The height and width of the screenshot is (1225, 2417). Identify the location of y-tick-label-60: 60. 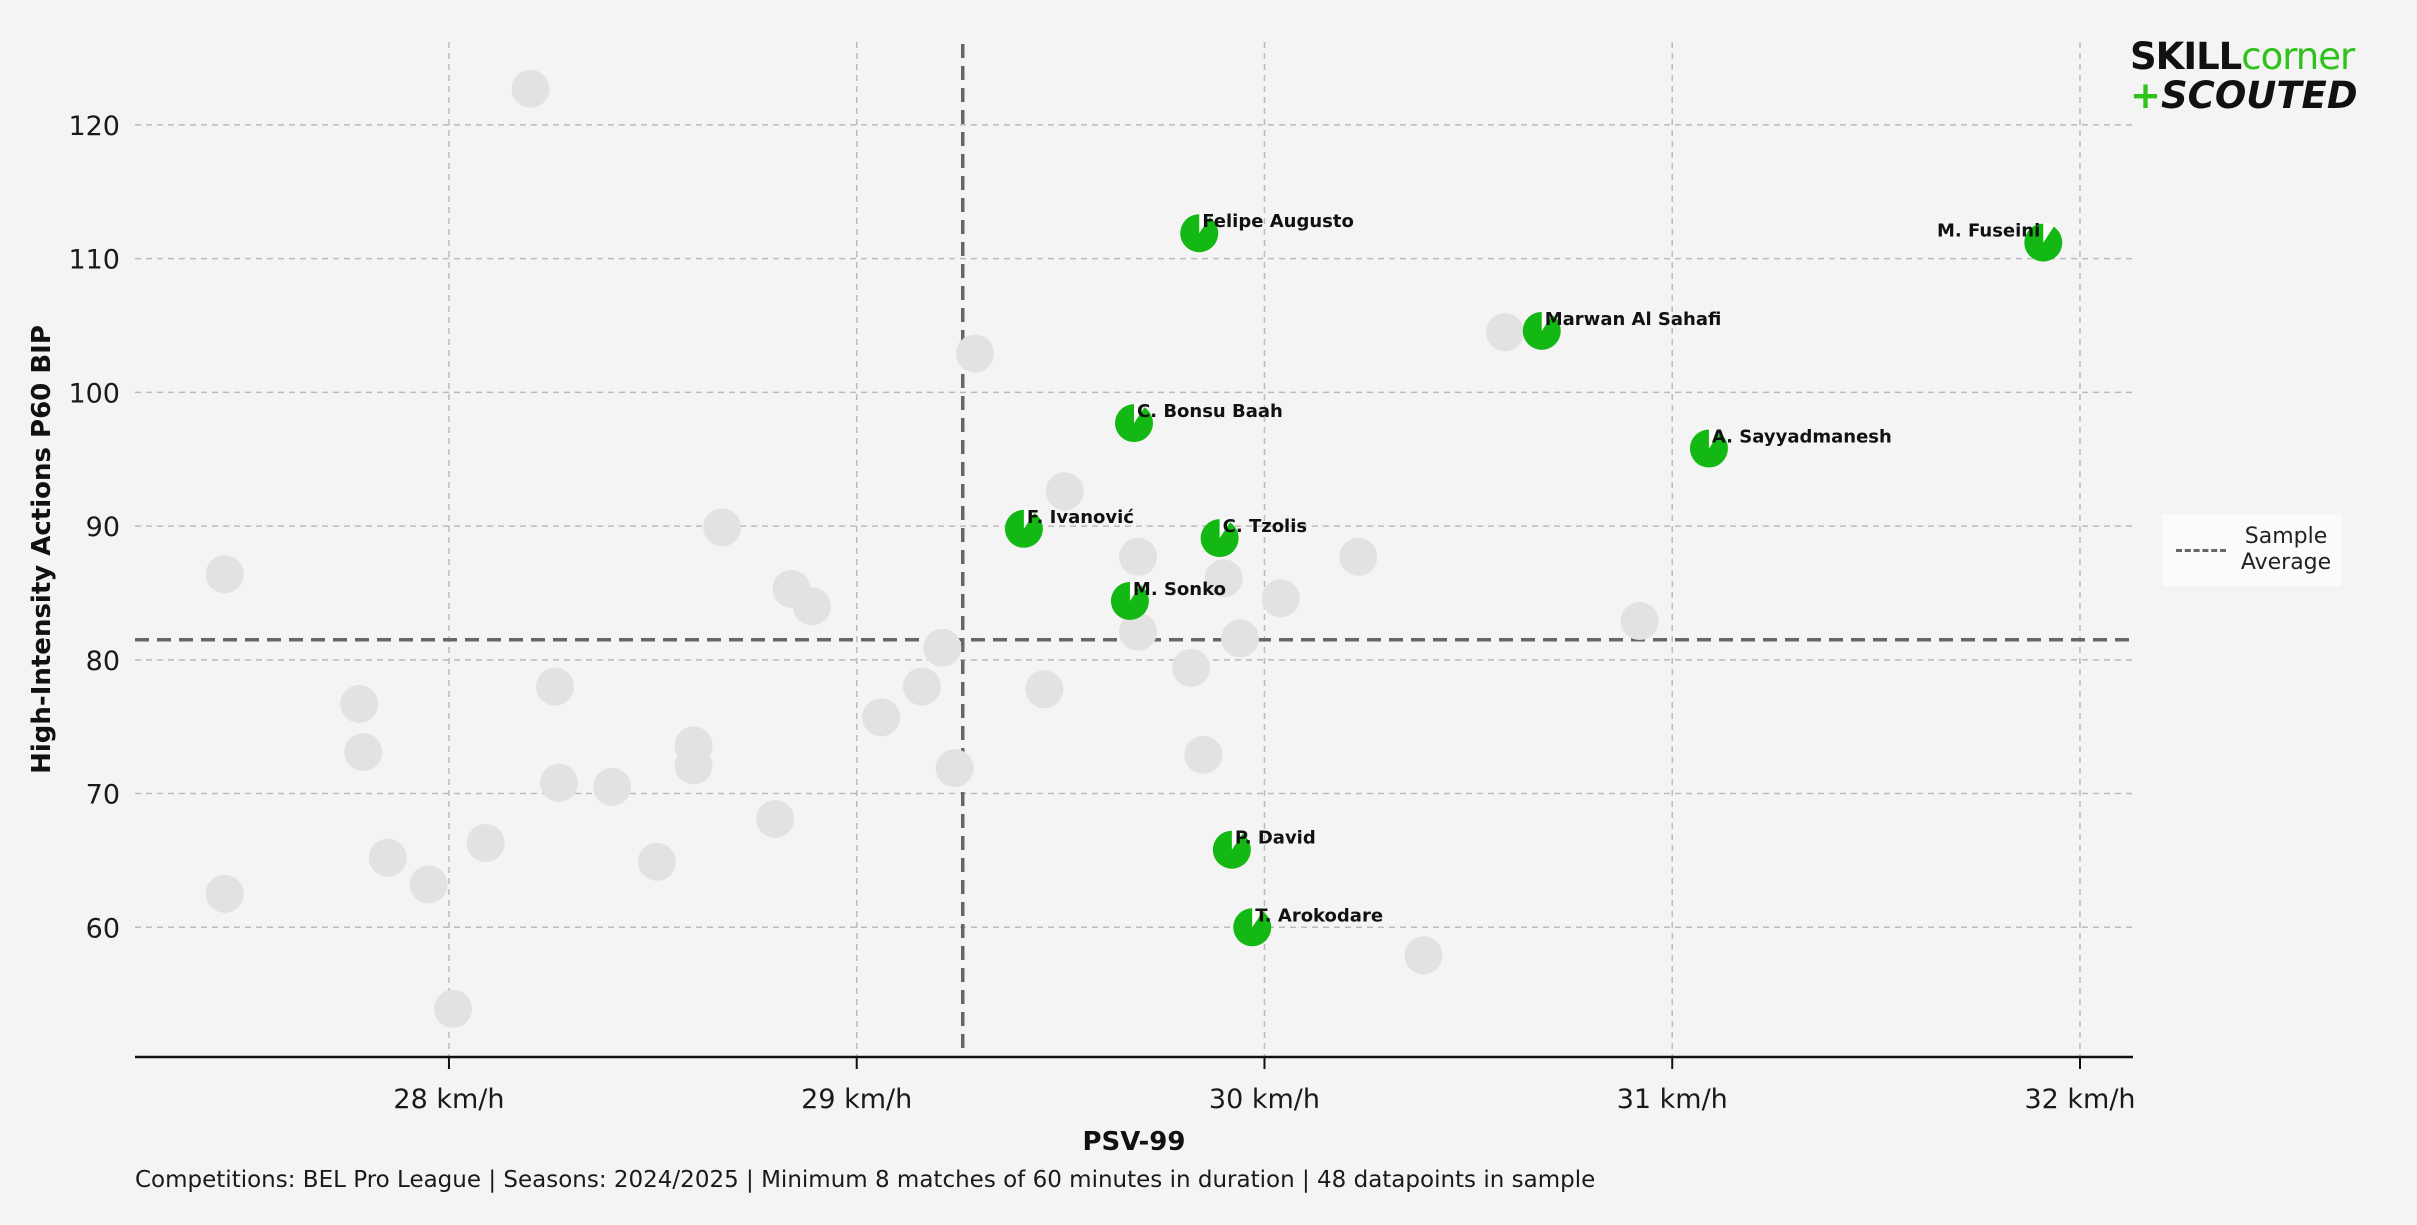
(103, 928).